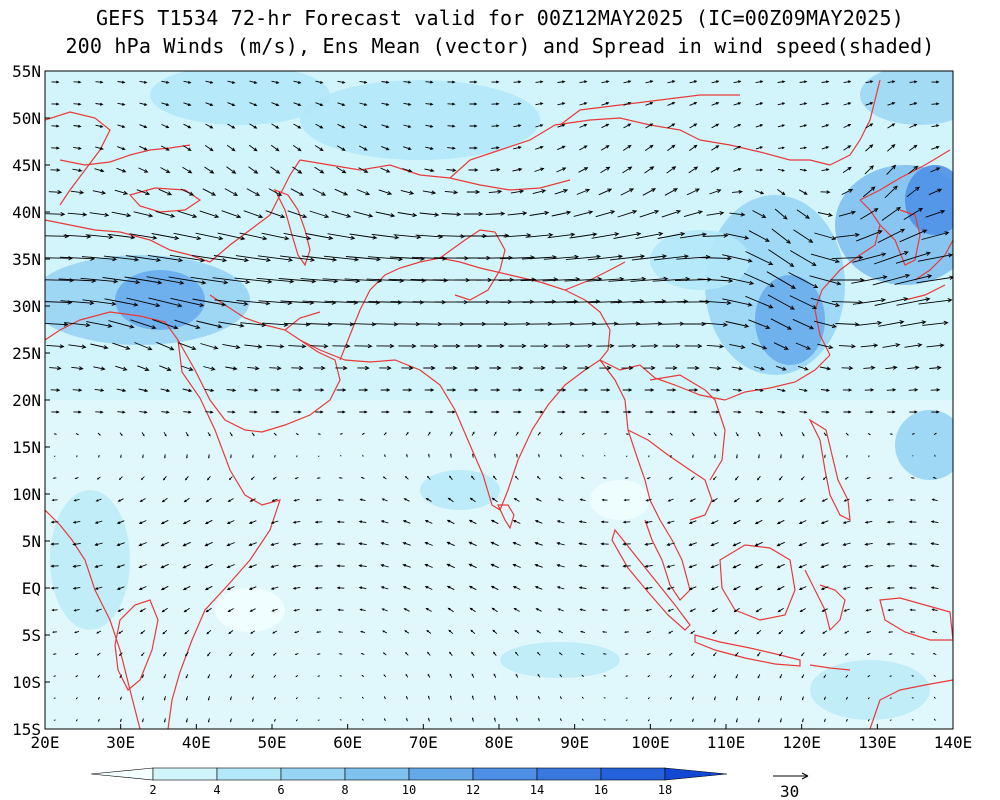 The height and width of the screenshot is (800, 1000). Describe the element at coordinates (249, 774) in the screenshot. I see `colorbar-bin` at that location.